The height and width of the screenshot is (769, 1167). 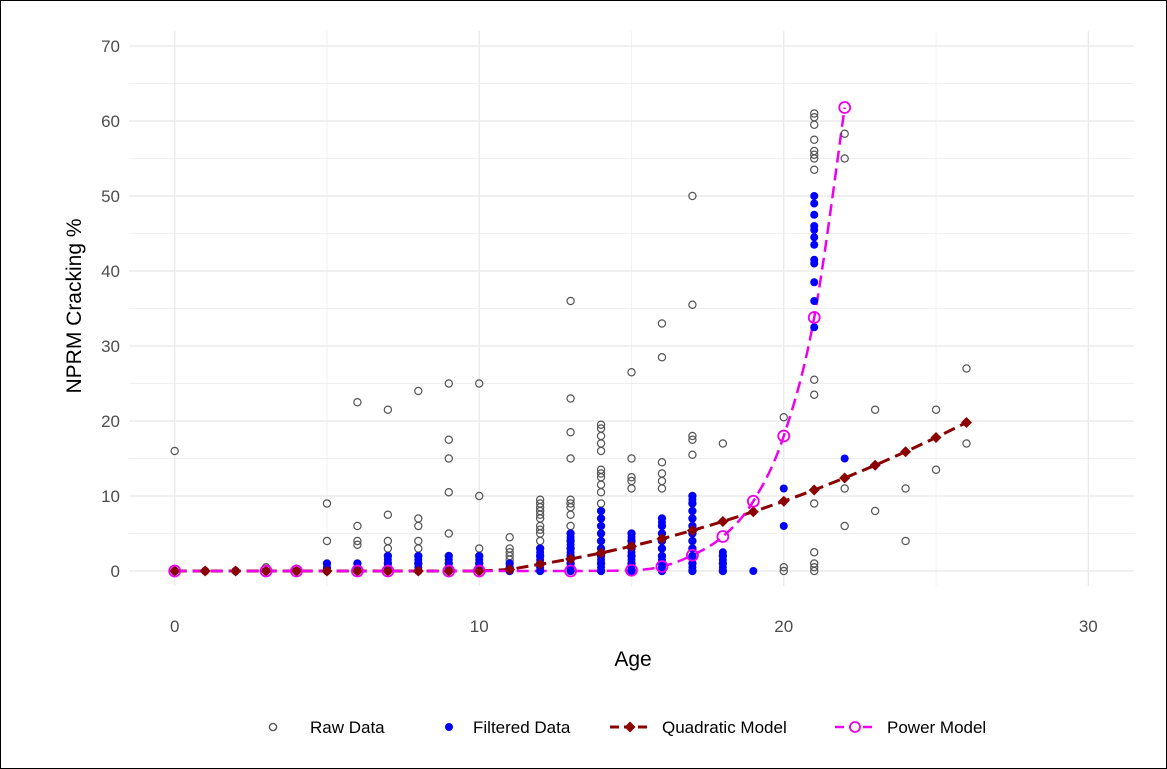 I want to click on y-tick-label: 10, so click(x=110, y=496).